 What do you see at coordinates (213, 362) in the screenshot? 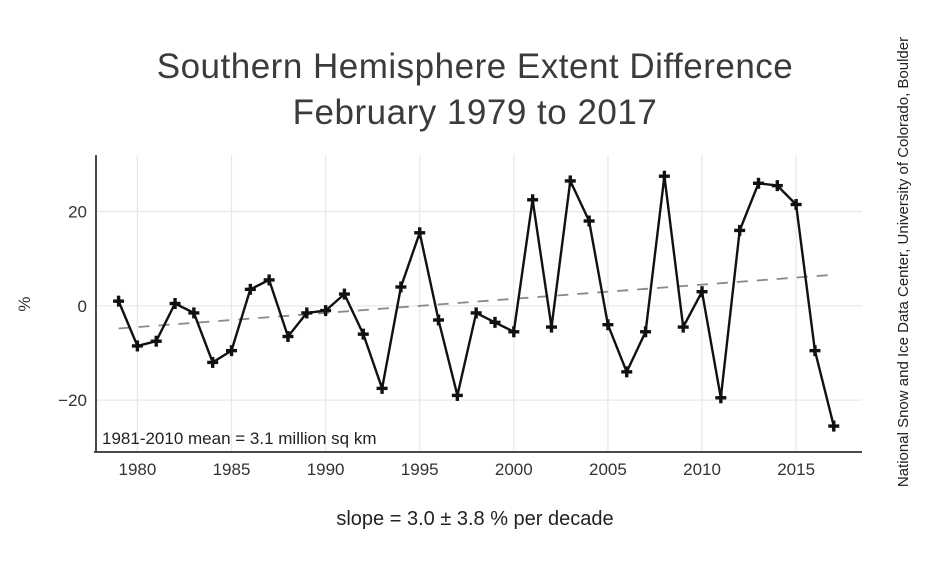
I see `data-point-marker-1984` at bounding box center [213, 362].